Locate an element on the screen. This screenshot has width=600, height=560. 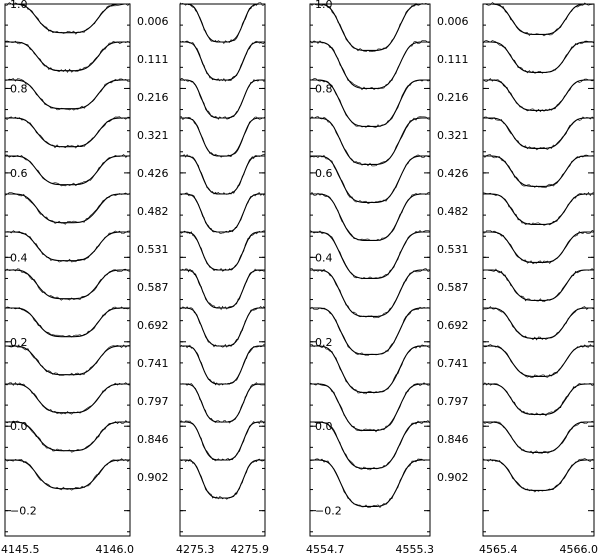
x-tick-label: 4275.3 is located at coordinates (195, 549).